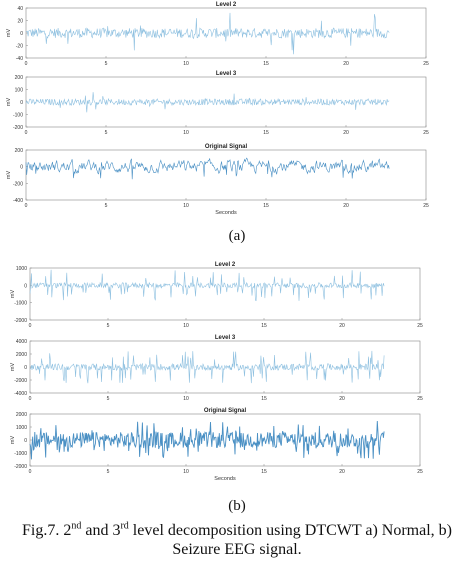 Image resolution: width=474 pixels, height=566 pixels. Describe the element at coordinates (20, 454) in the screenshot. I see `ytick-label-b-p3-3: -1000` at that location.